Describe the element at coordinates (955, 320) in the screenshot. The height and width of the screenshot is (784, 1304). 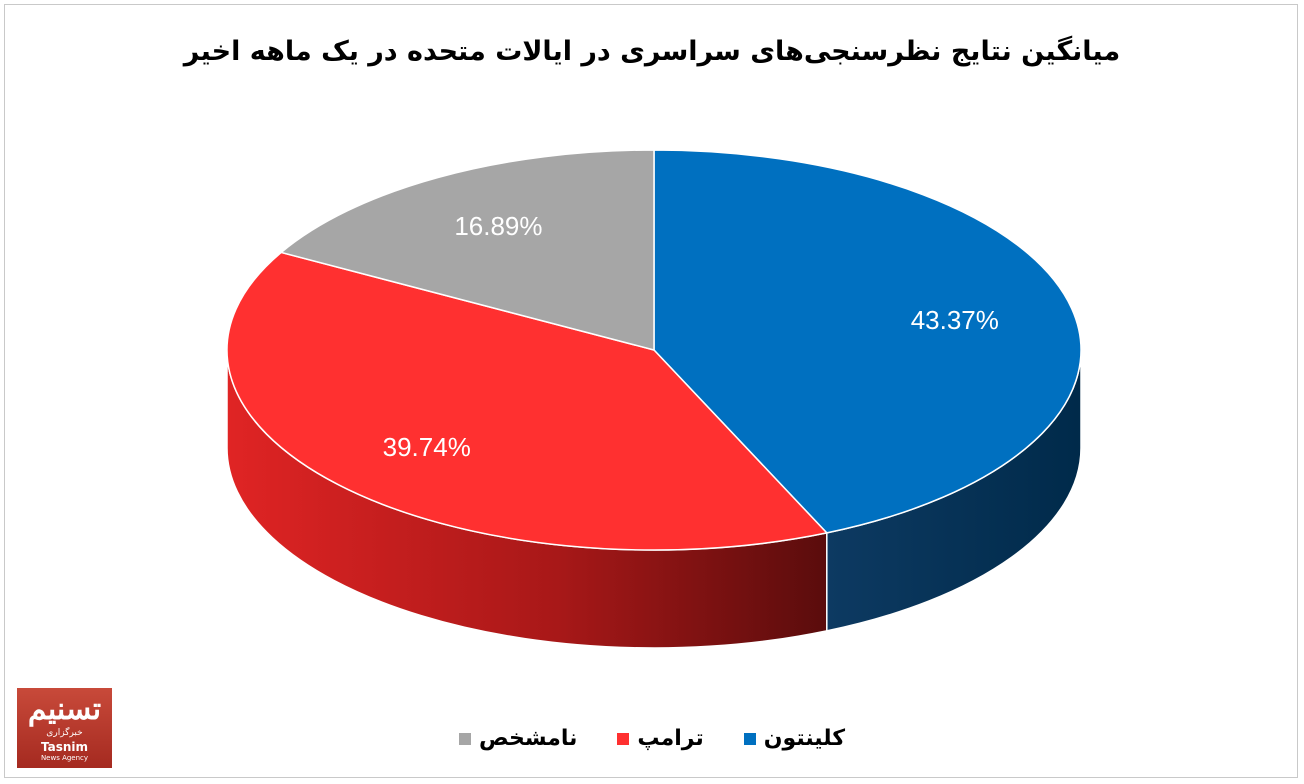
I see `data-label-clinton: 43.37%` at that location.